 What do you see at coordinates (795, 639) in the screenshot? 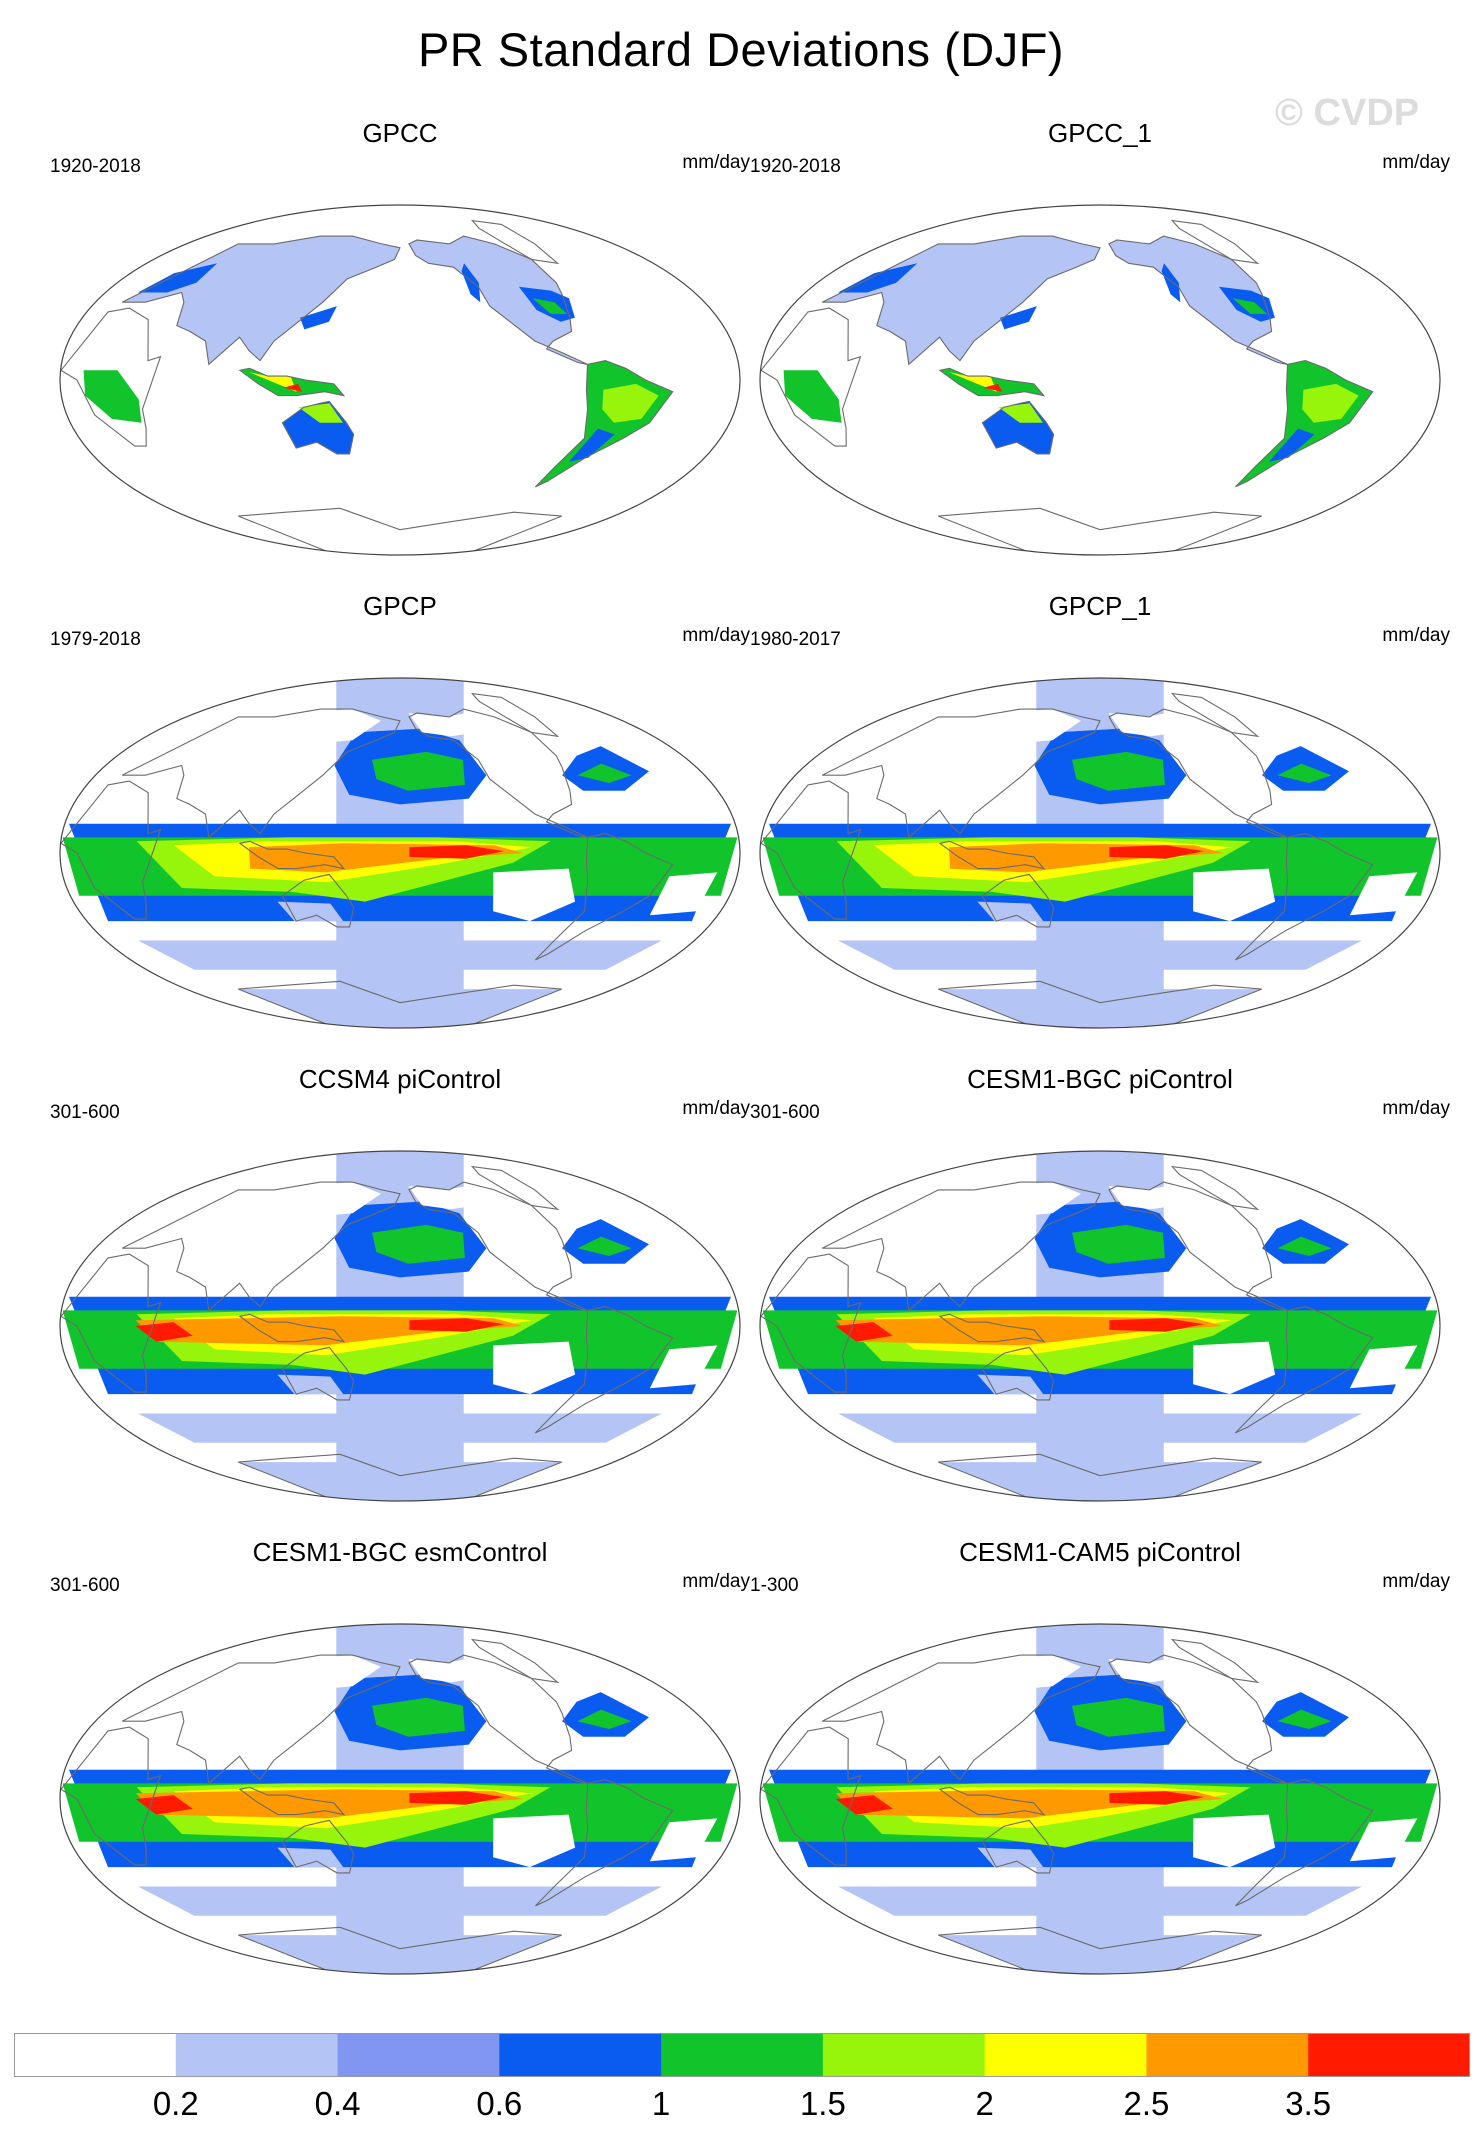
I see `panel-period: 1980-2017` at bounding box center [795, 639].